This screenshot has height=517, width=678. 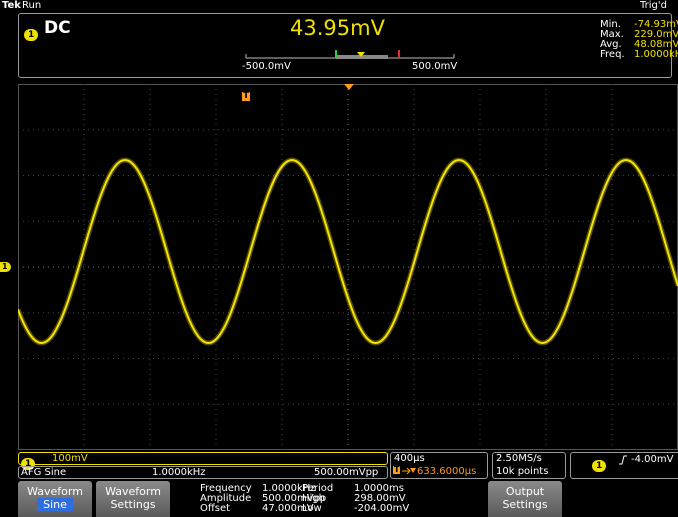 What do you see at coordinates (203, 458) in the screenshot?
I see `channel-readout` at bounding box center [203, 458].